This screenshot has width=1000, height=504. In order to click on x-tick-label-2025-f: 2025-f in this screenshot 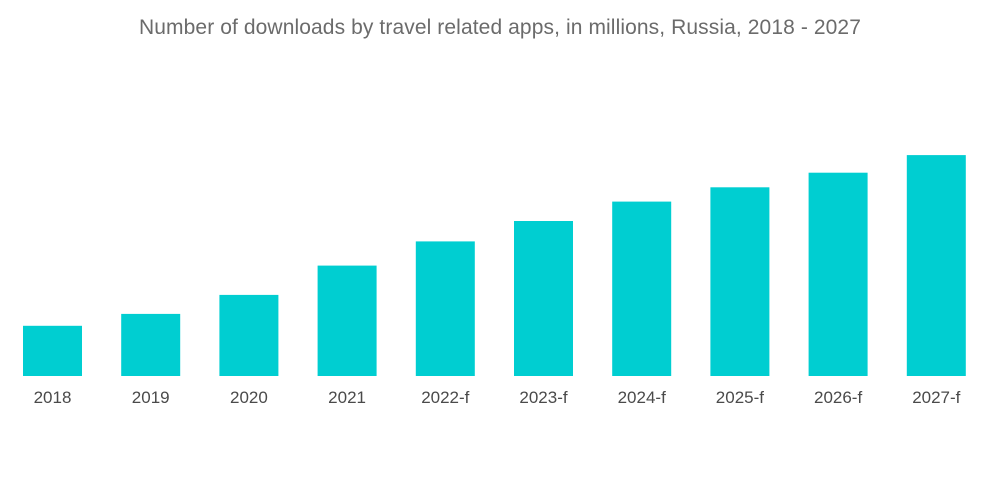, I will do `click(740, 397)`.